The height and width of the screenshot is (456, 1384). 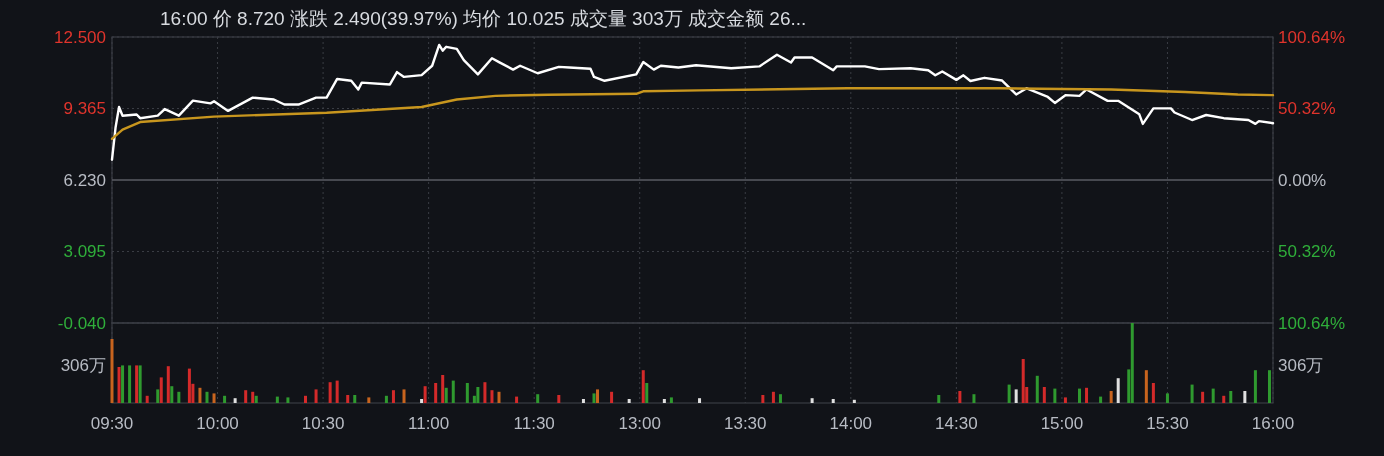 I want to click on line-series, so click(x=692, y=114).